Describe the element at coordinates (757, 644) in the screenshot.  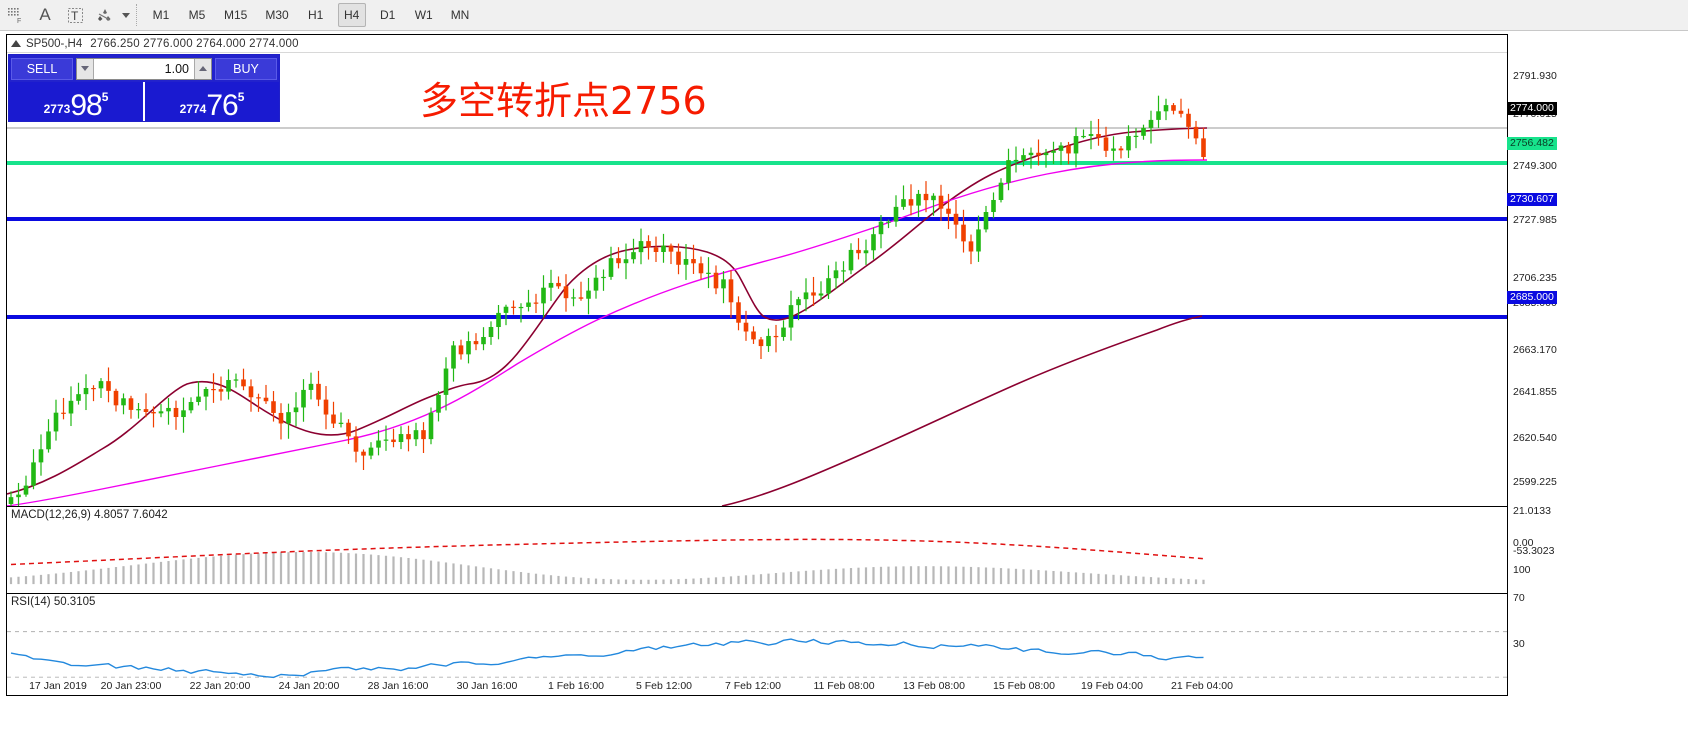
I see `rsi-pane: RSI(14) 50.3105` at that location.